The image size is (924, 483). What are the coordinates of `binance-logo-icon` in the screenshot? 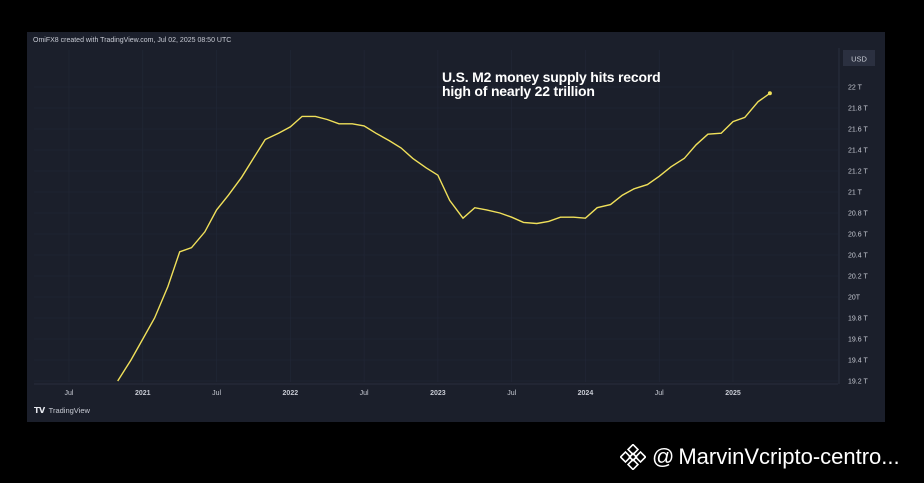 It's located at (633, 457).